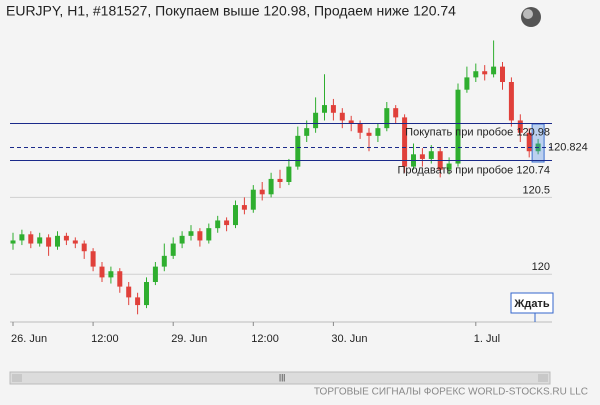 The image size is (600, 405). What do you see at coordinates (536, 190) in the screenshot?
I see `y-tick-label: 120.5` at bounding box center [536, 190].